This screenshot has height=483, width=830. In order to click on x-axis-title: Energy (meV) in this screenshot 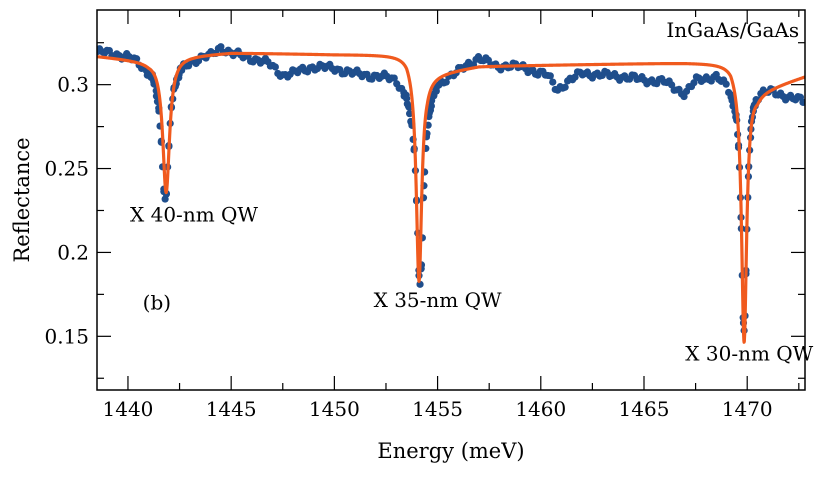, I will do `click(450, 451)`.